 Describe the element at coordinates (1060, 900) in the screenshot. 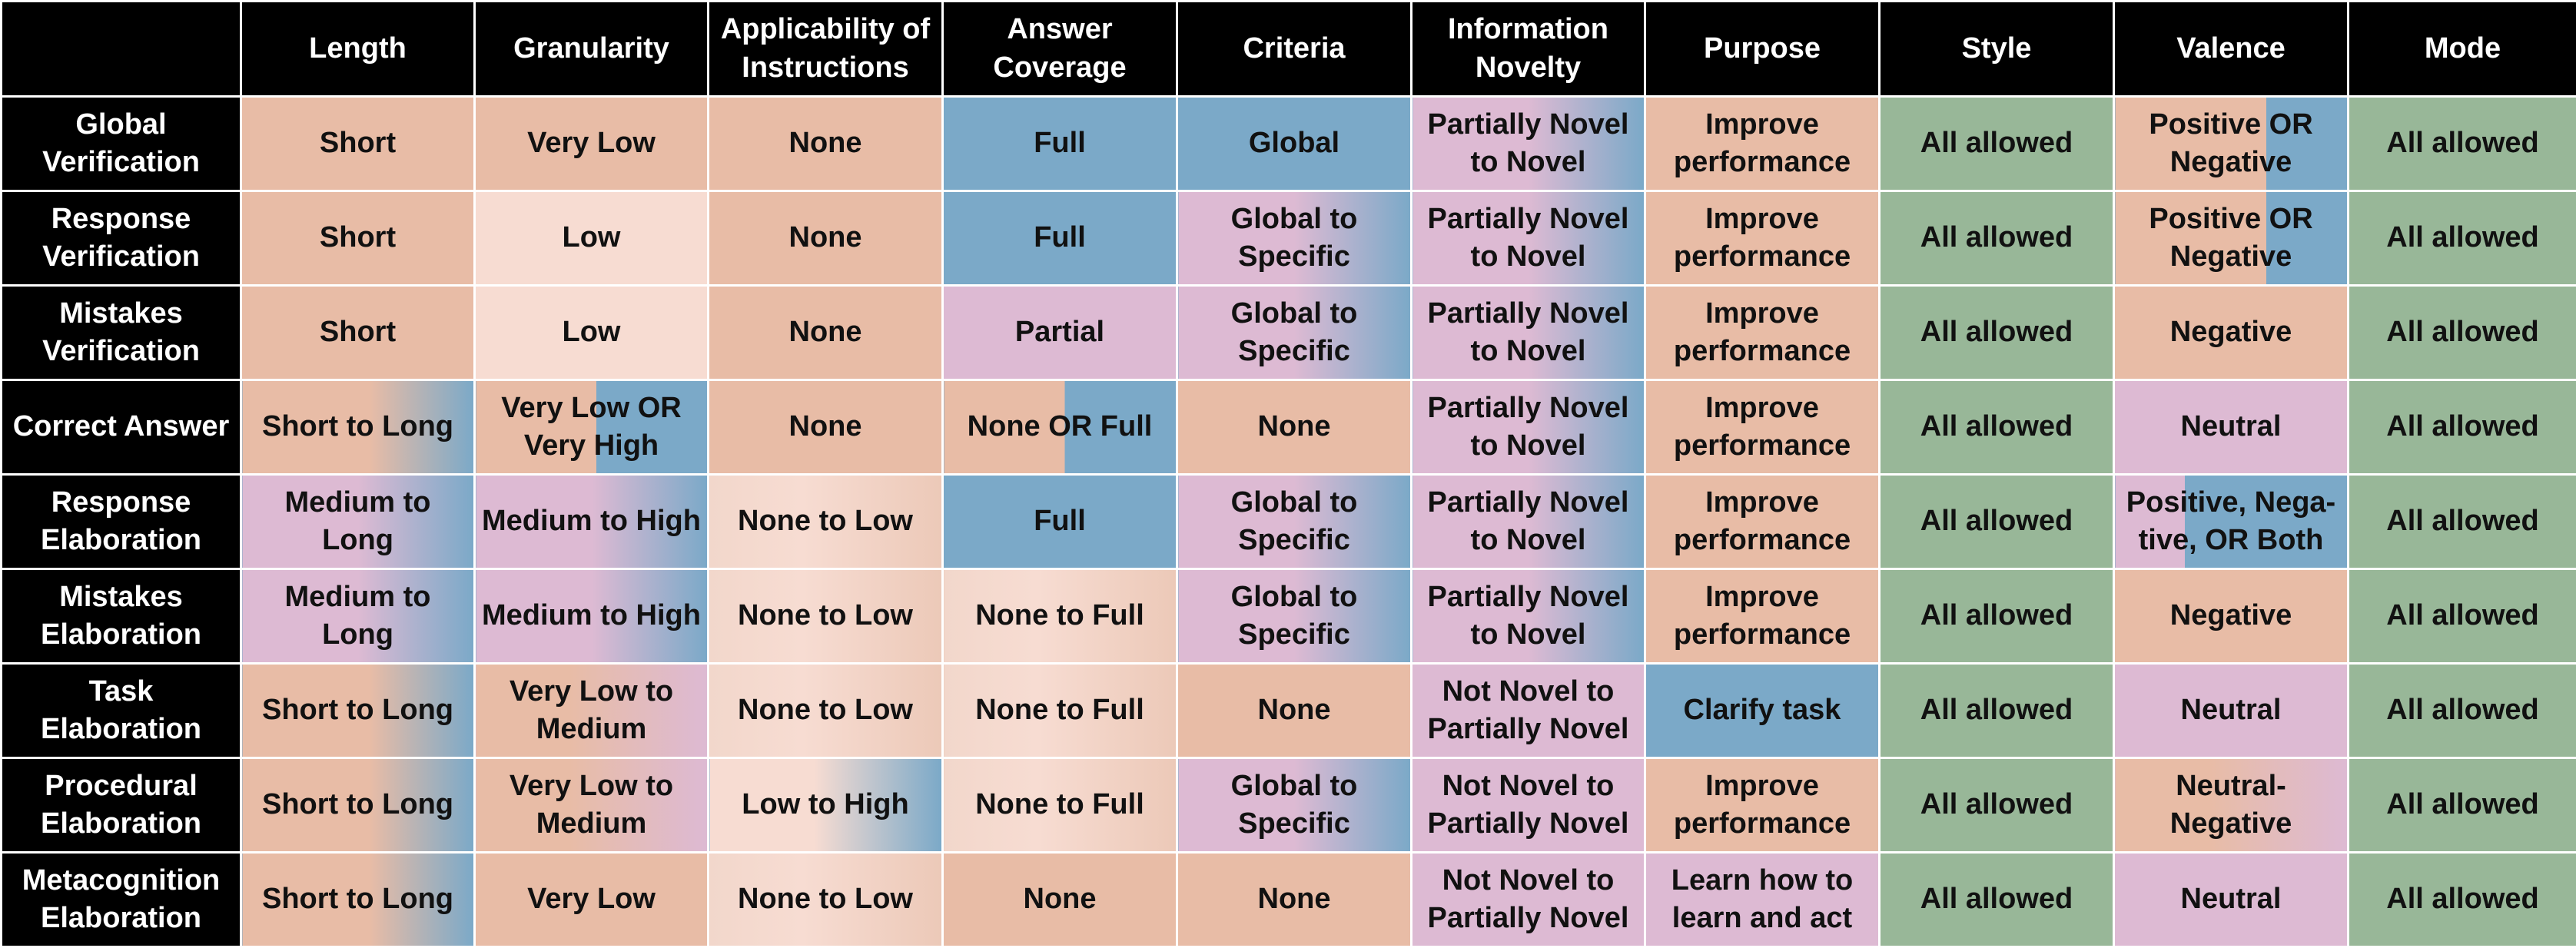

I see `cell-answer-coverage: None` at that location.